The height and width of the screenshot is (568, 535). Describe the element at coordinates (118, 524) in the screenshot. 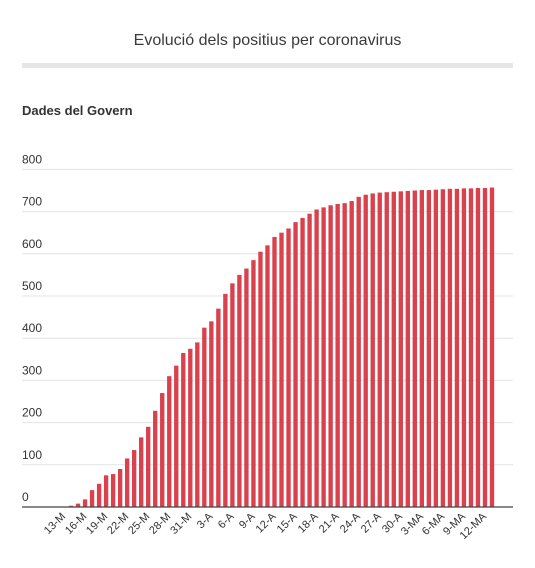

I see `x-tick-label: 22-M` at that location.